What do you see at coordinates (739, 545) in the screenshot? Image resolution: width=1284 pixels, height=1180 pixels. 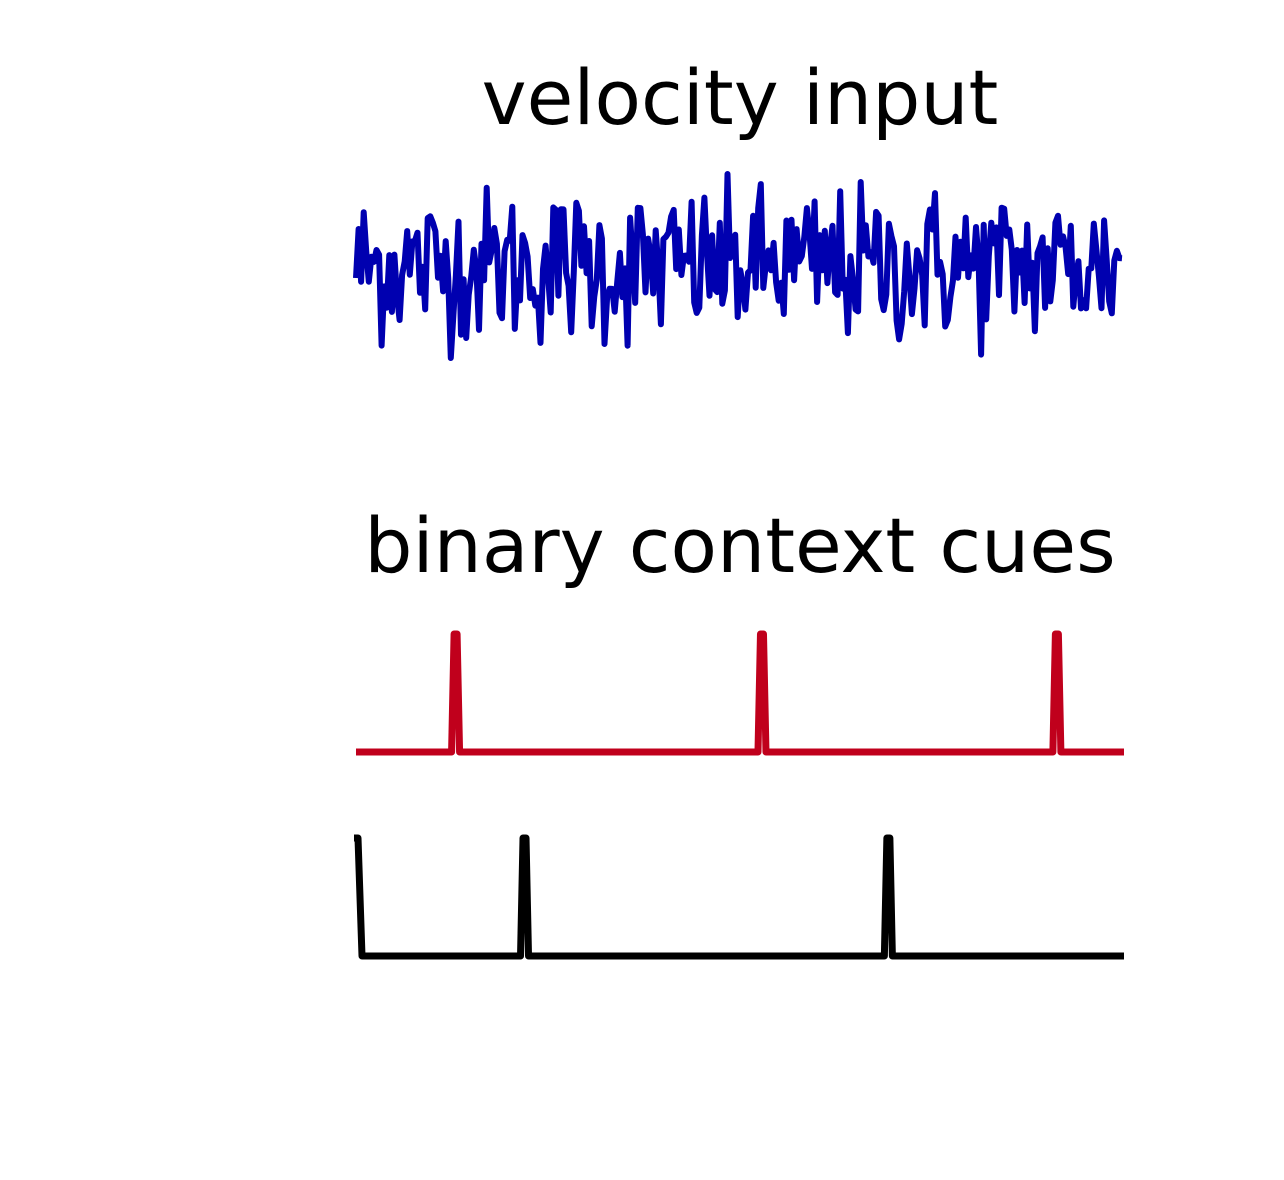 I see `binary-context-cues-title: binary context cues` at bounding box center [739, 545].